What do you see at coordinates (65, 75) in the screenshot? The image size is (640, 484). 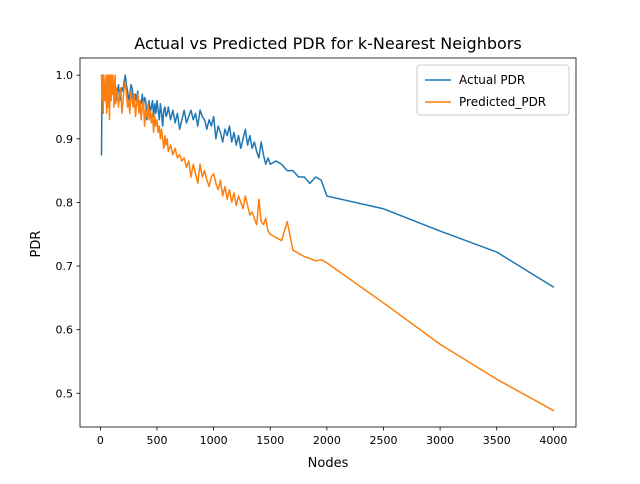 I see `y-tick-label: 1.0` at bounding box center [65, 75].